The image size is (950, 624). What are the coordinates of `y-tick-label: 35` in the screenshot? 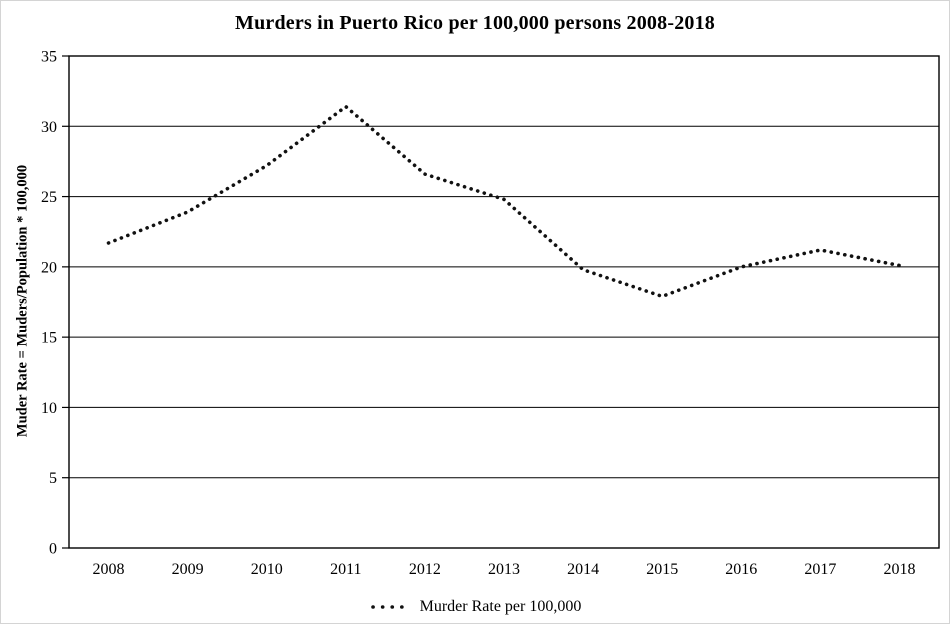 It's located at (49, 57).